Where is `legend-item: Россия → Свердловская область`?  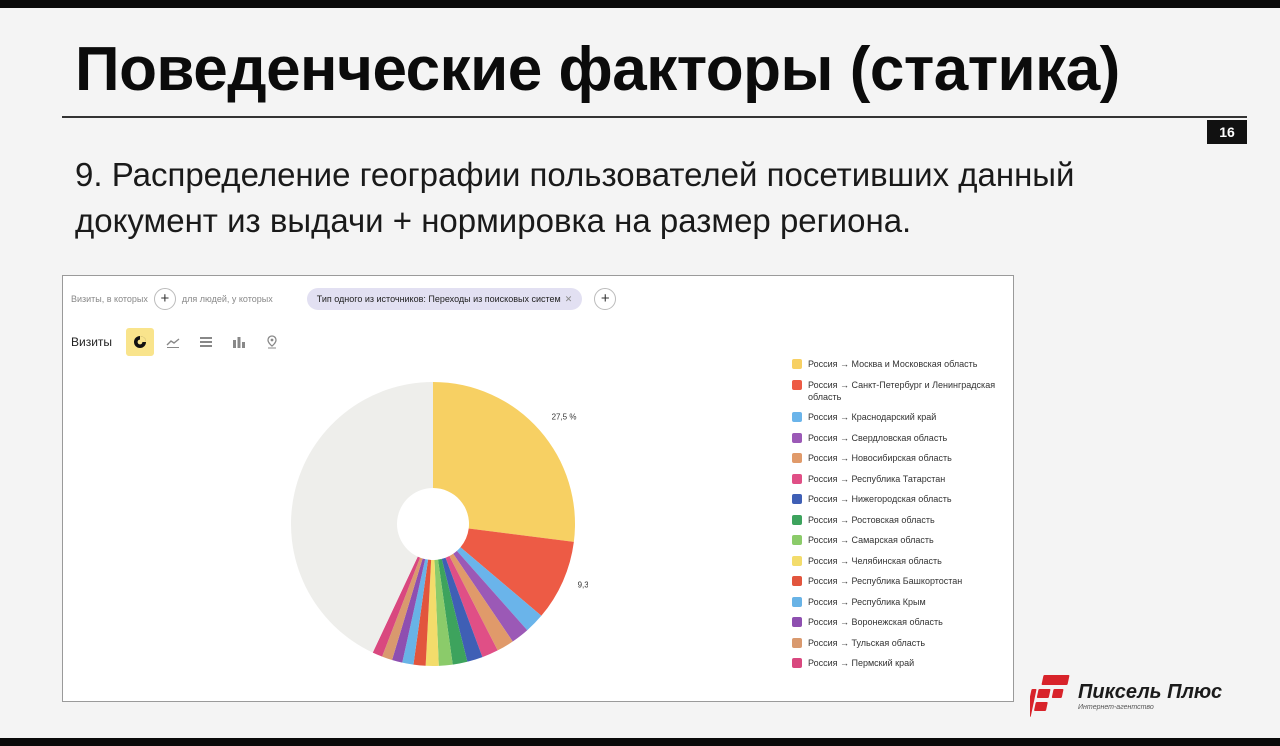
legend-item: Россия → Свердловская область is located at coordinates (899, 438).